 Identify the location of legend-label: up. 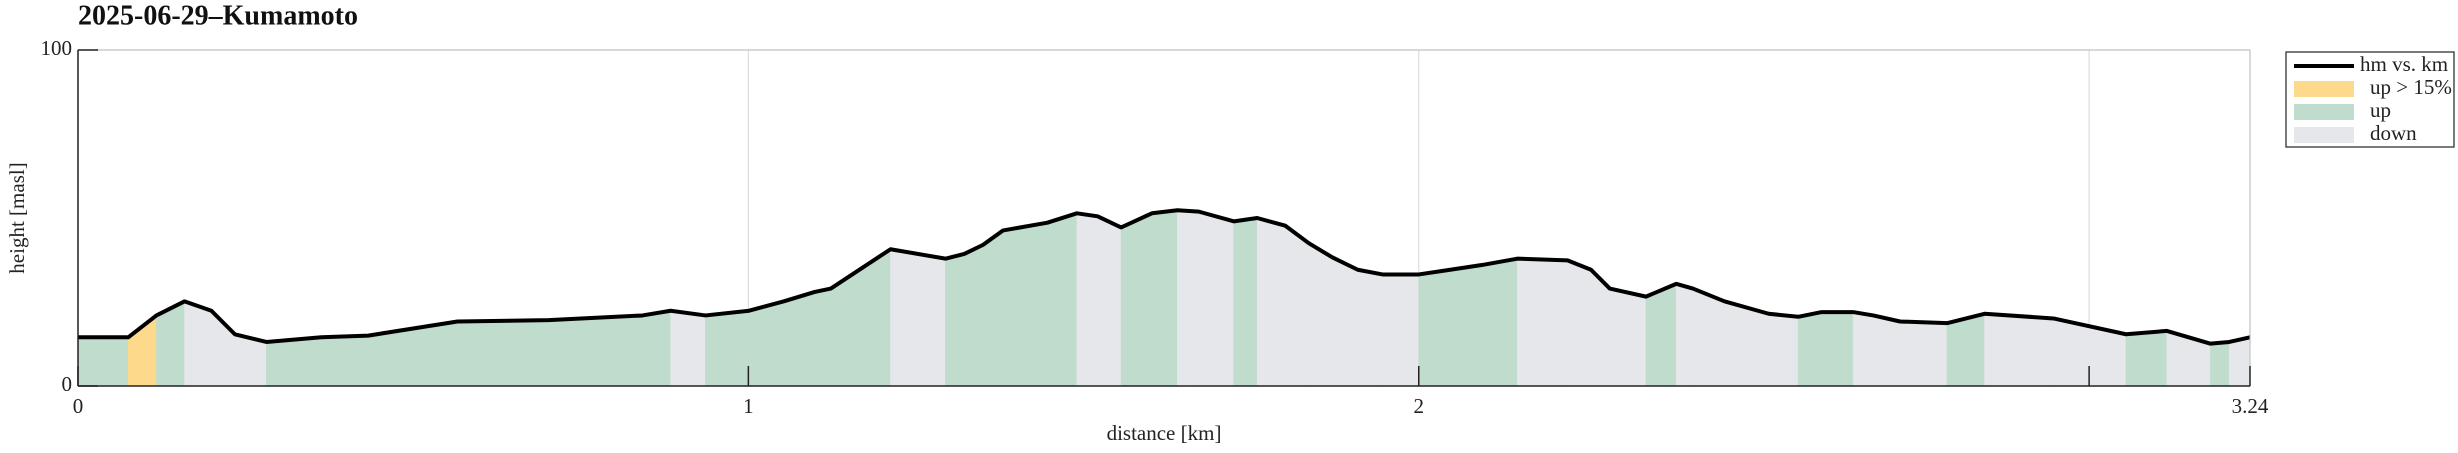
(2380, 110).